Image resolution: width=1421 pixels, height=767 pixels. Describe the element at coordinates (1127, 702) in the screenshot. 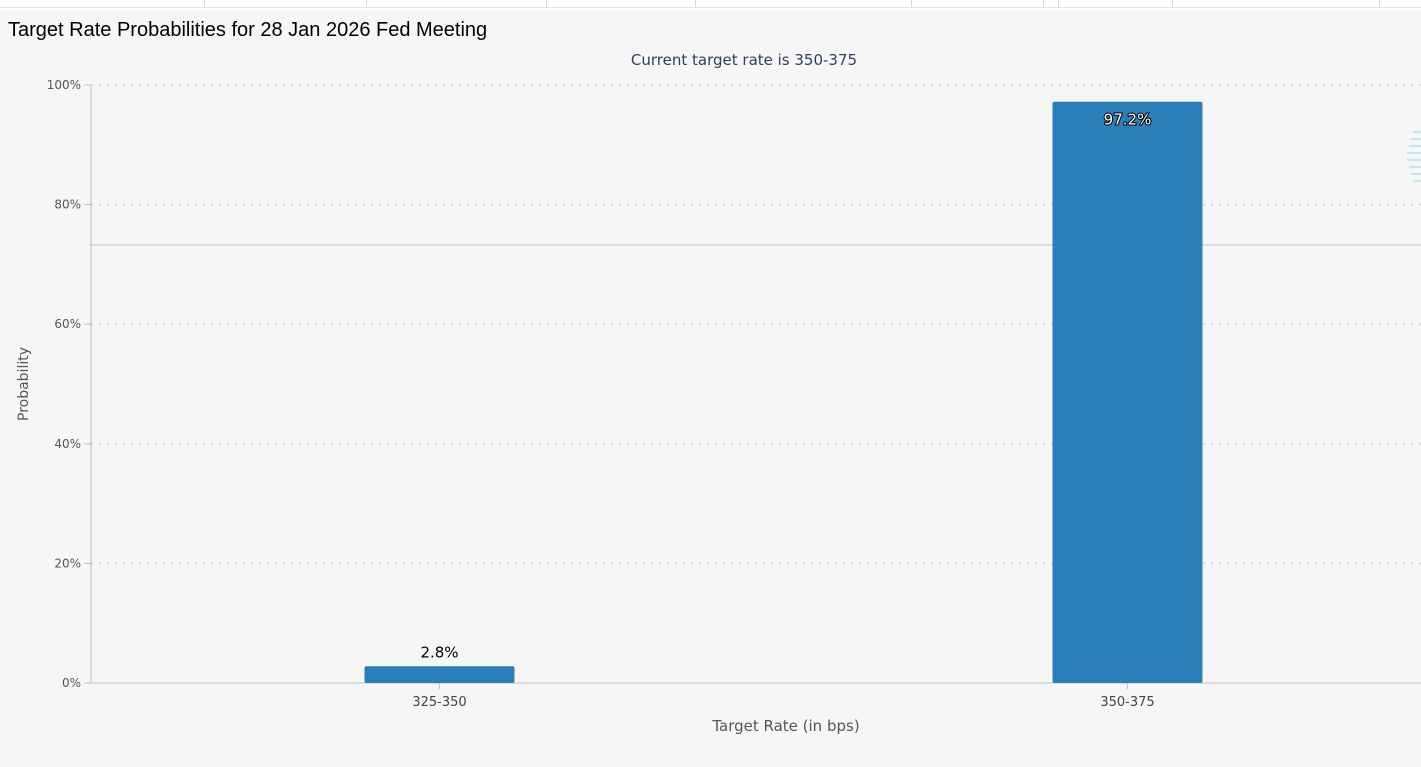

I see `x-tick-label: 350-375` at that location.